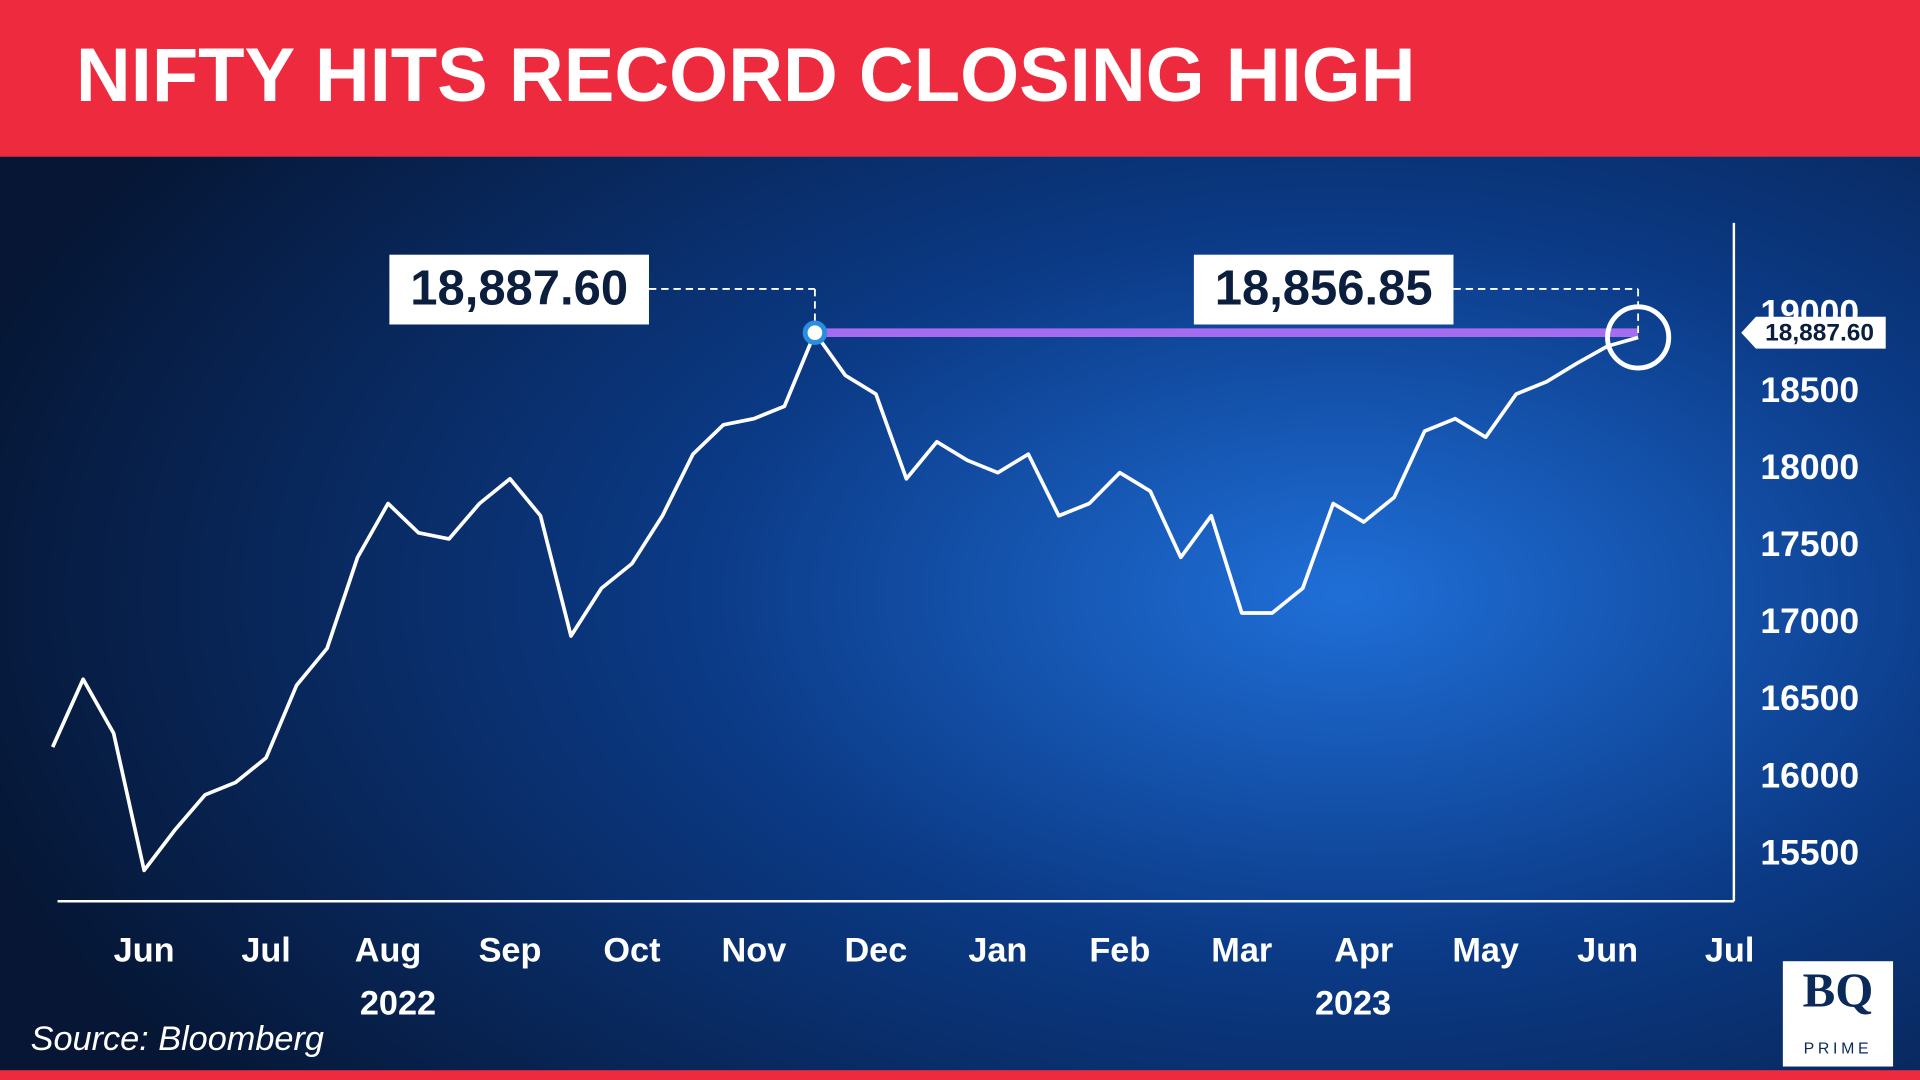 The height and width of the screenshot is (1080, 1920). I want to click on y-tick-label: 16000, so click(1809, 775).